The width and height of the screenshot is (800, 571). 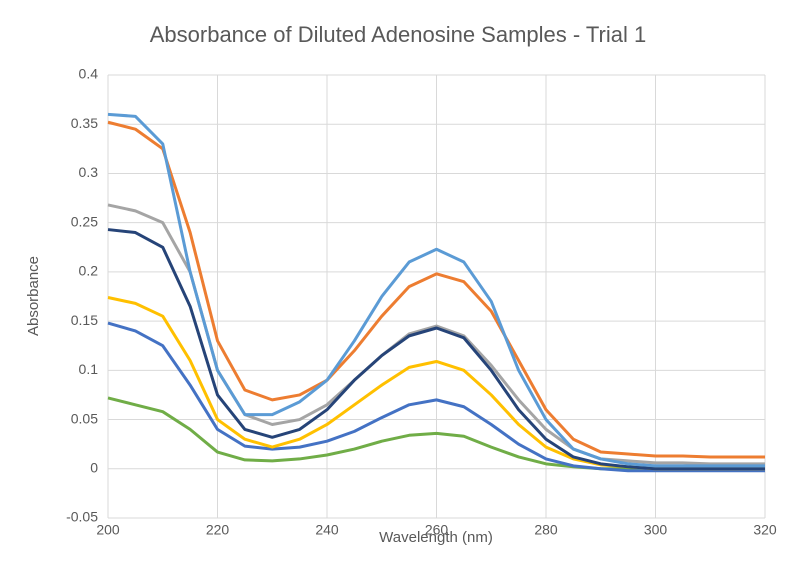 I want to click on y-tick-label: 0, so click(x=94, y=467).